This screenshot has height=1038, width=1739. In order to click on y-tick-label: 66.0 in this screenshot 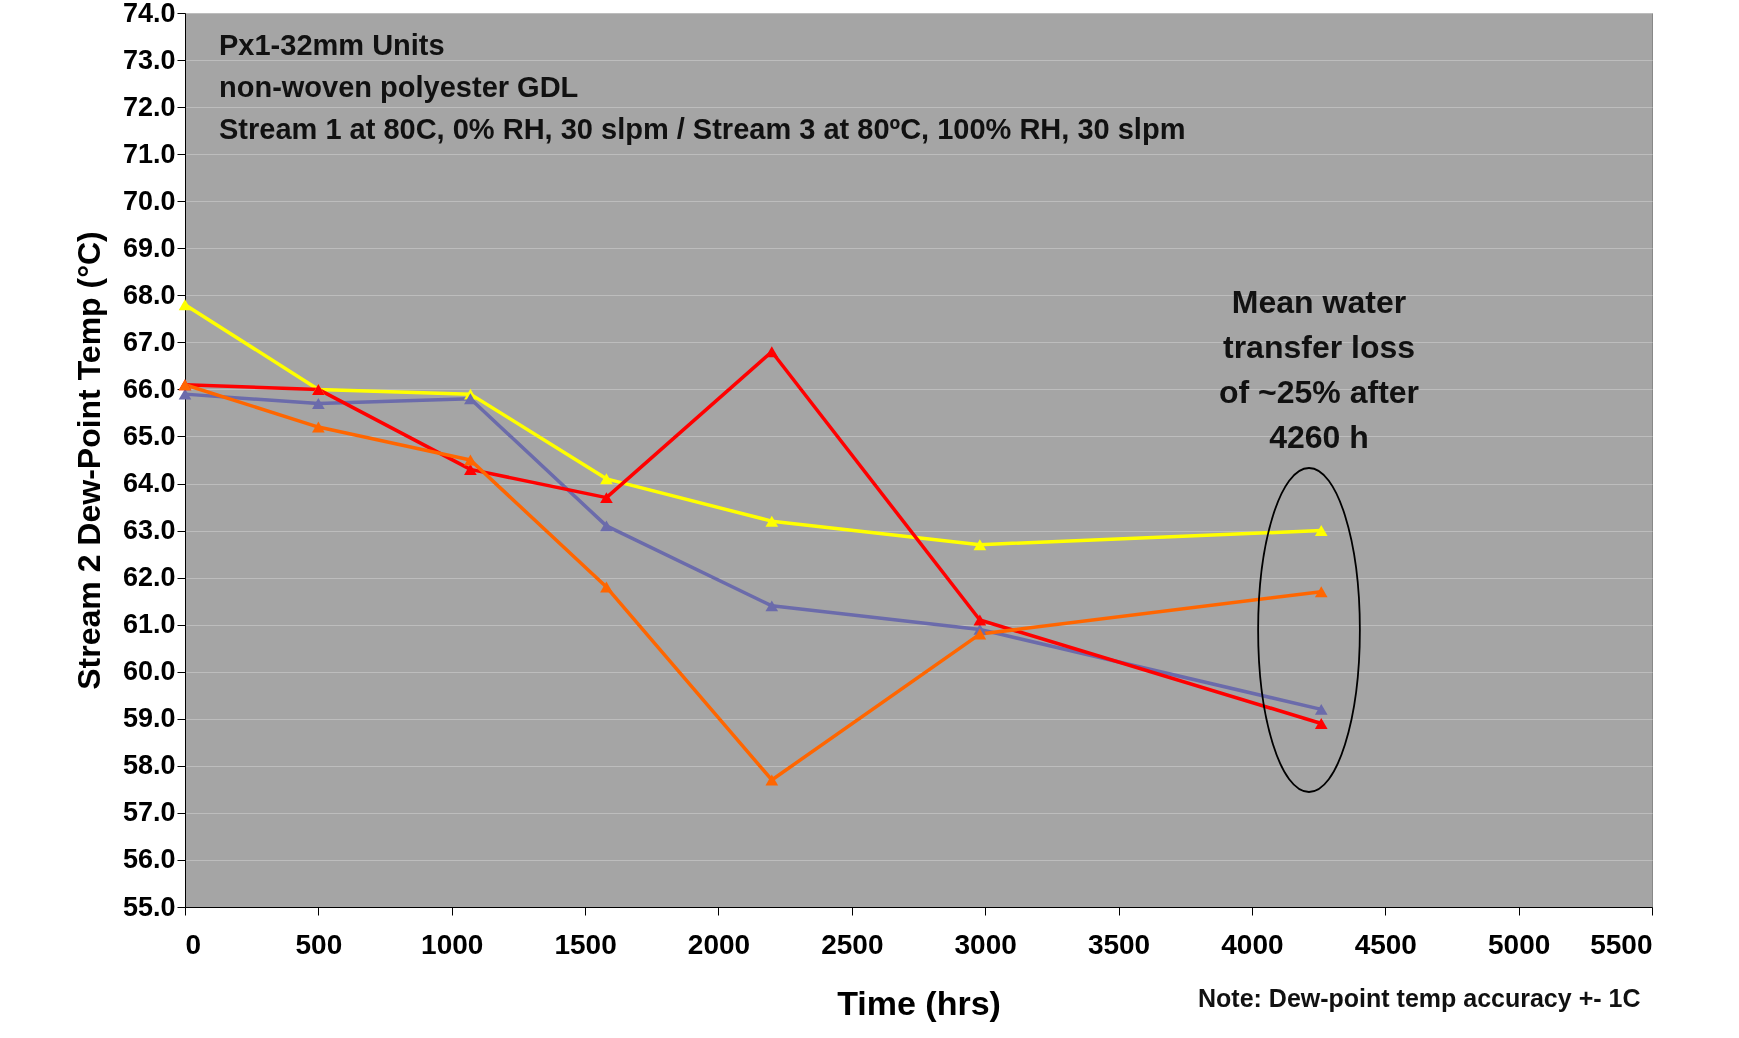, I will do `click(149, 388)`.